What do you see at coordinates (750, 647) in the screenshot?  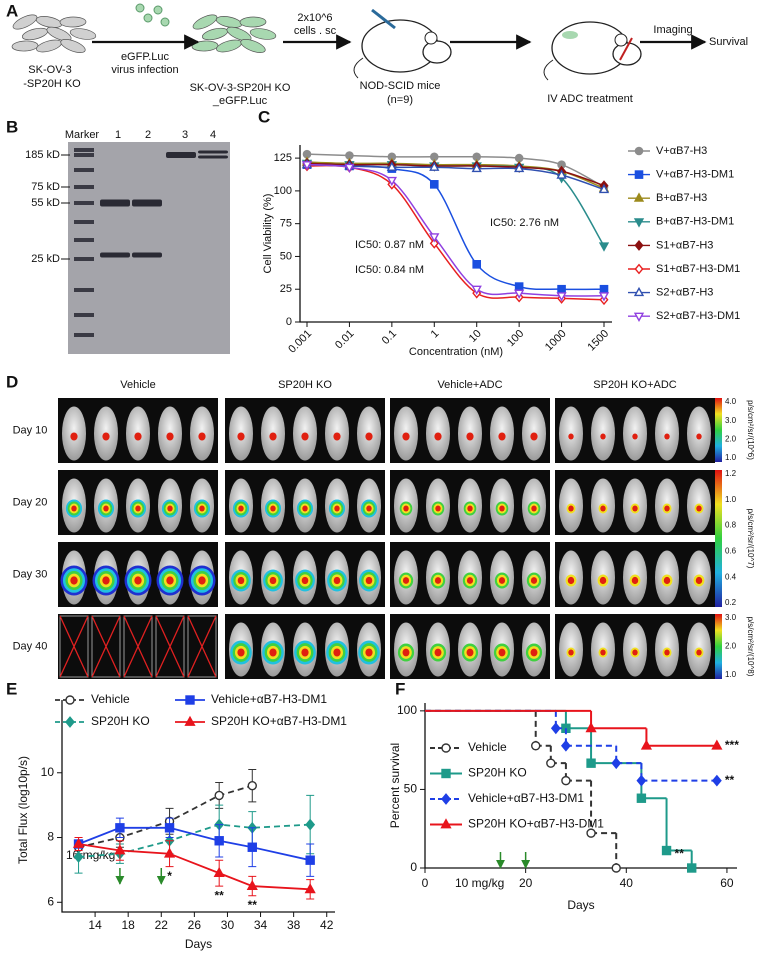 I see `colorbar-unit: p/s/cm²/sr/(10^8)` at bounding box center [750, 647].